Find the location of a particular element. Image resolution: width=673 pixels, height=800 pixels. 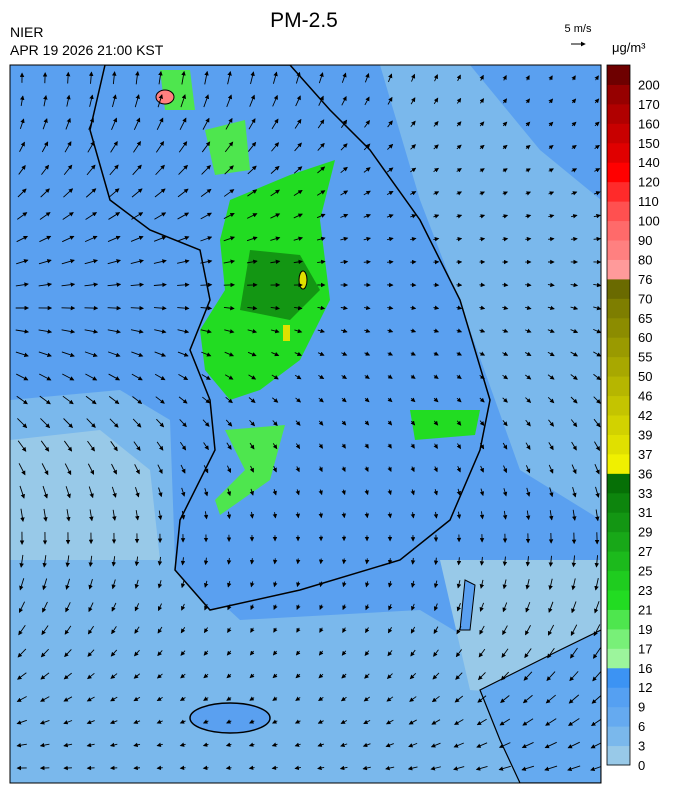

colorbar-label: 46 is located at coordinates (645, 396).